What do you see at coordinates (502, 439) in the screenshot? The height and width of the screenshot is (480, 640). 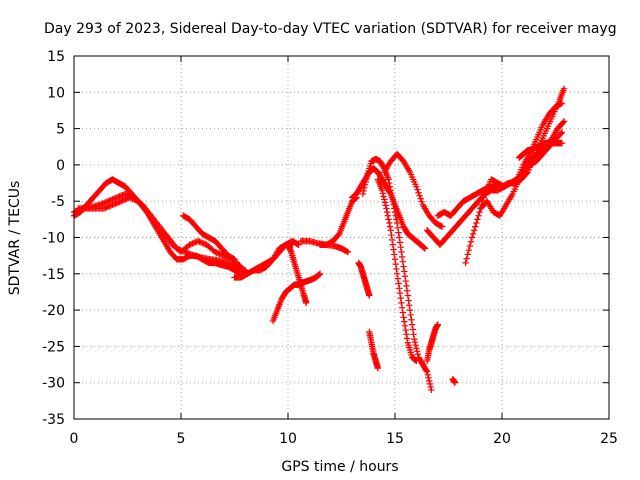 I see `x-tick-label: 20` at bounding box center [502, 439].